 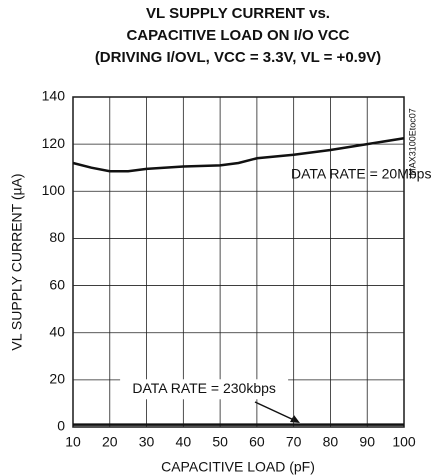 What do you see at coordinates (361, 173) in the screenshot?
I see `series-label: DATA RATE = 20Mbps` at bounding box center [361, 173].